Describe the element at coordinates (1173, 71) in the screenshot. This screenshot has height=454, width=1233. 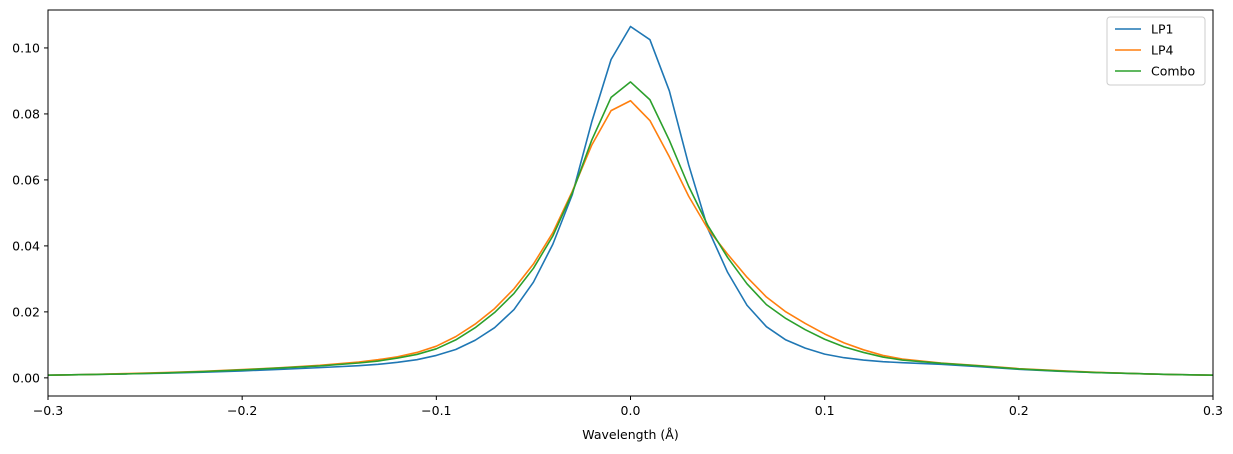
I see `legend-label-combo: Combo` at that location.